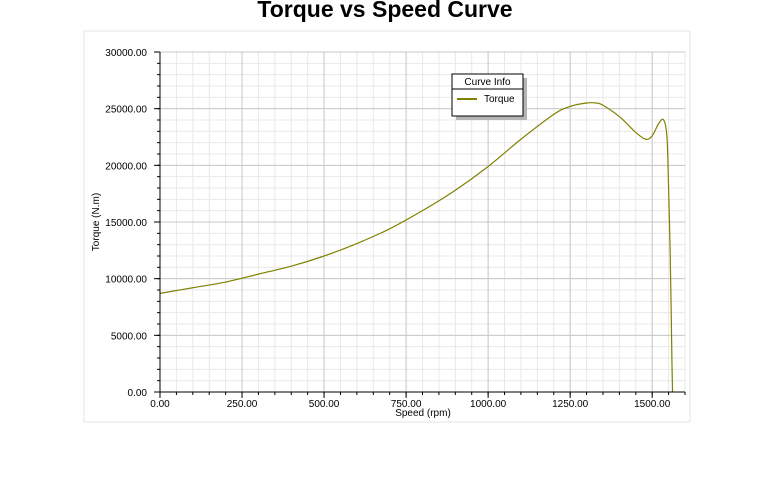 This screenshot has height=480, width=770. What do you see at coordinates (423, 413) in the screenshot?
I see `x-axis-label: Speed (rpm)` at bounding box center [423, 413].